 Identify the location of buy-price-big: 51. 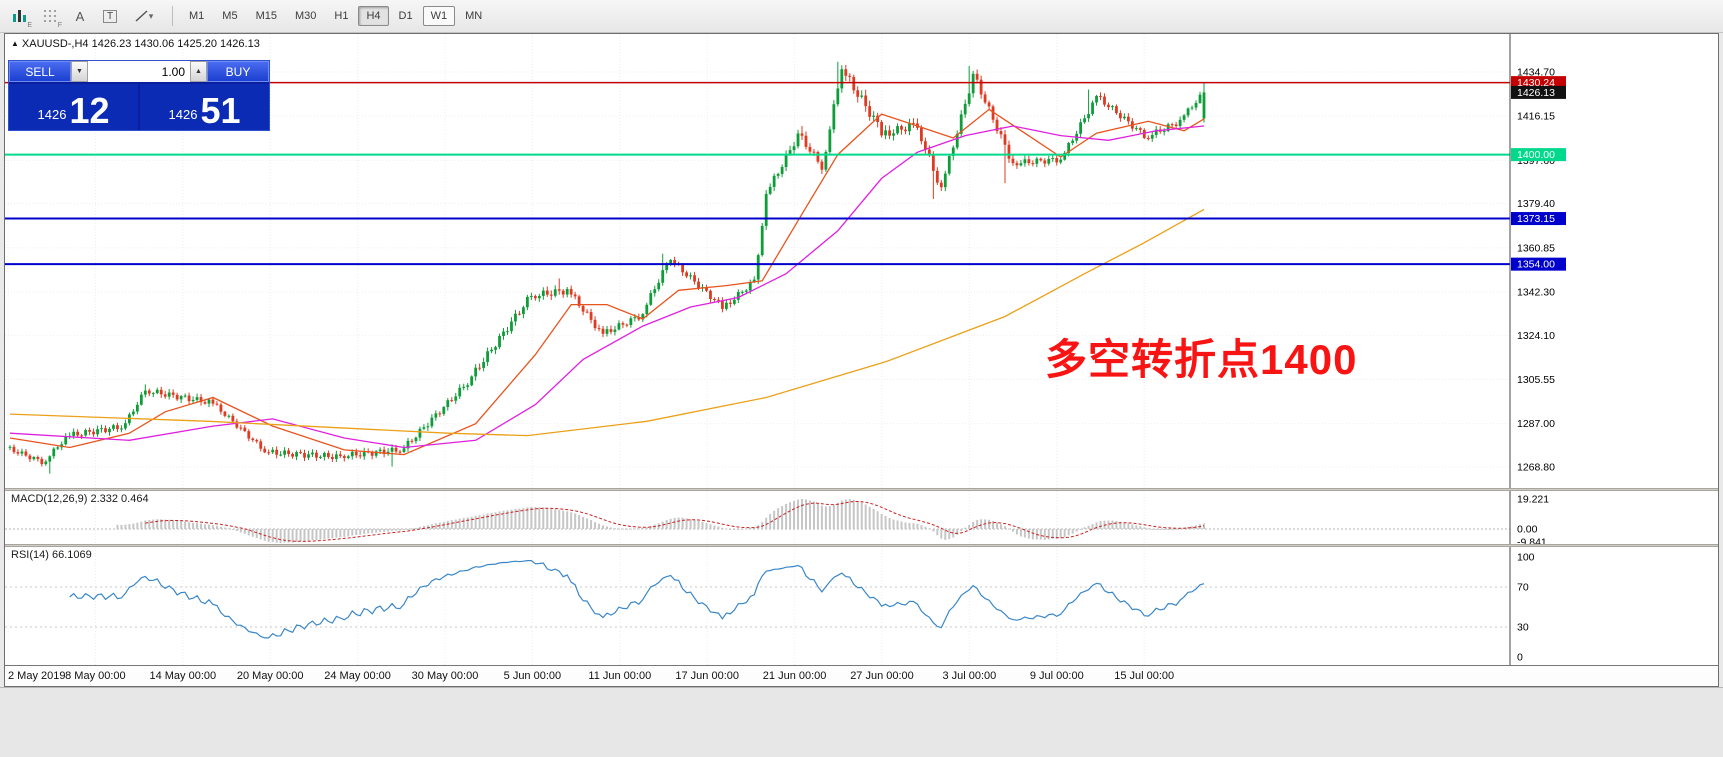
(220, 111).